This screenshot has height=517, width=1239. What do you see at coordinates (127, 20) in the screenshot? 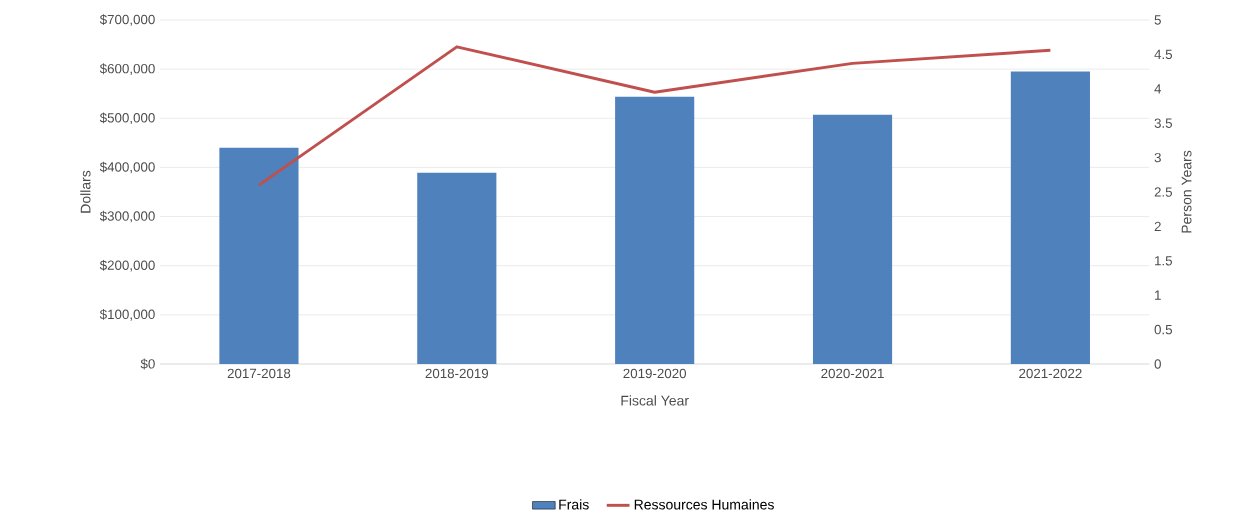
I see `y-tick-label: $700,000` at bounding box center [127, 20].